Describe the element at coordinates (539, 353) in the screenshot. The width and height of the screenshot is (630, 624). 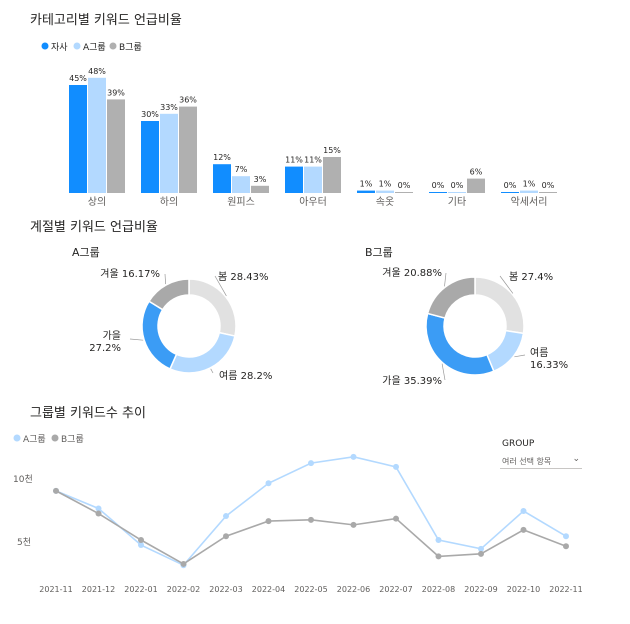
I see `donut-label: 여름` at that location.